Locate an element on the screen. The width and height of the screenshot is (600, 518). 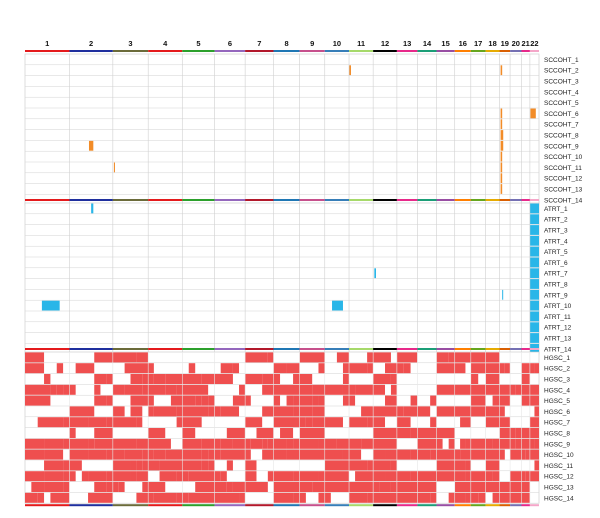
sample-label-sccoht_3: SCCOHT_3 is located at coordinates (561, 82).